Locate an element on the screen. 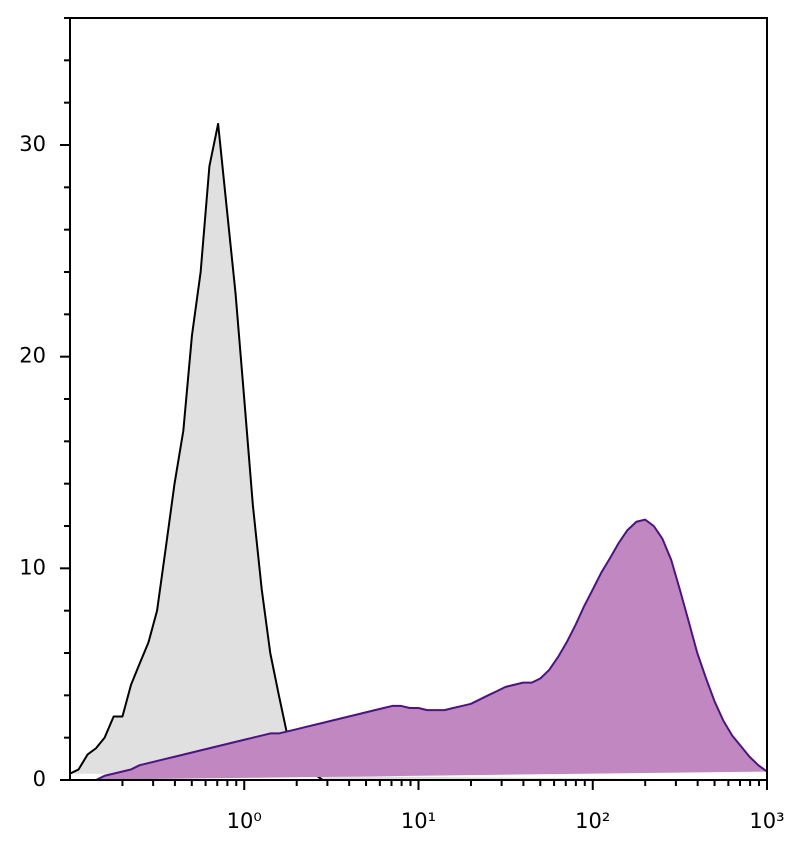 This screenshot has height=848, width=797. y-tick-label: 10 is located at coordinates (32, 567).